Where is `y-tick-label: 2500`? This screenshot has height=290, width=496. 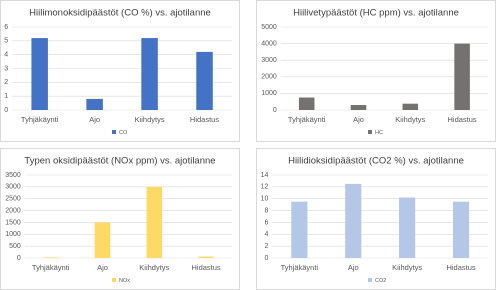
y-tick-label: 2500 is located at coordinates (13, 199).